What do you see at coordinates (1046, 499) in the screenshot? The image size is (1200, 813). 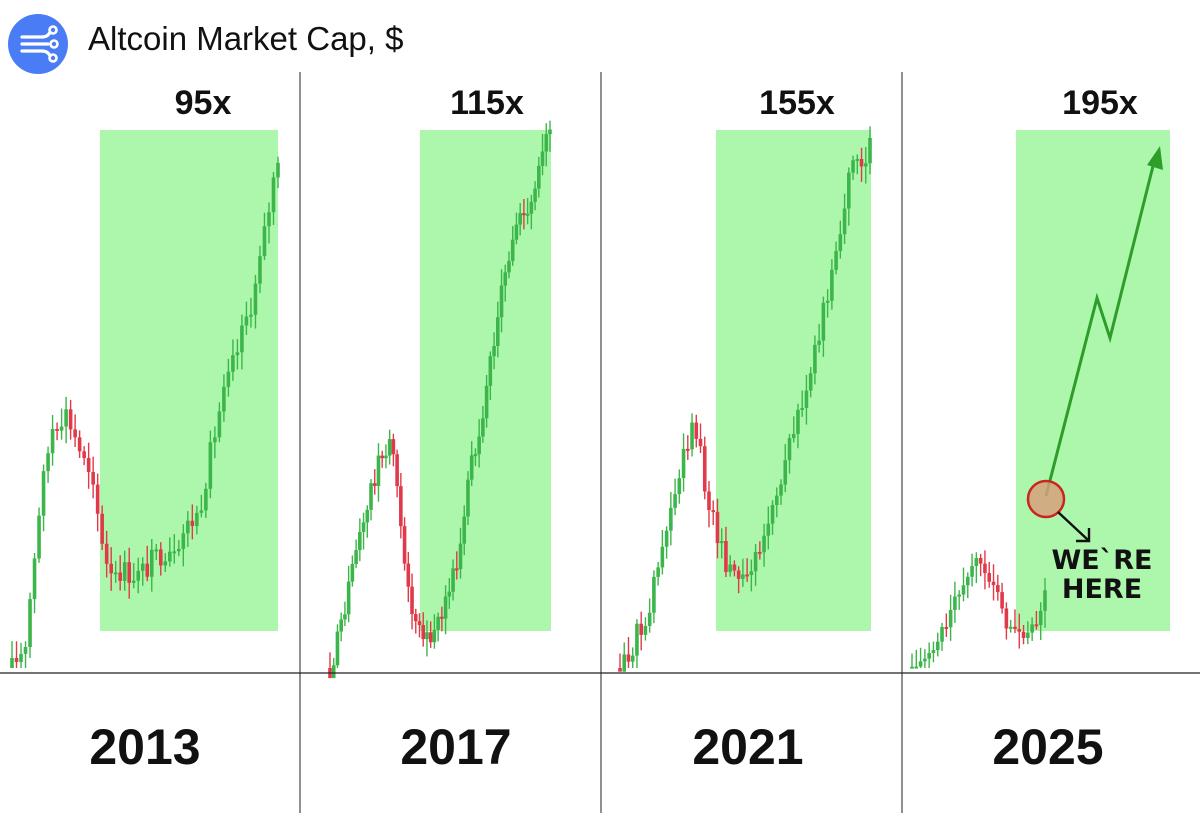 I see `current-position-marker` at bounding box center [1046, 499].